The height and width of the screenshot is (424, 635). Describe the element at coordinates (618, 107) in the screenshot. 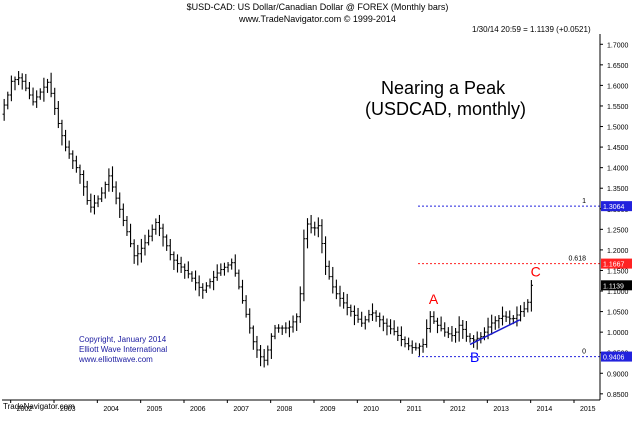

I see `y-tick-label: 1.5500` at that location.